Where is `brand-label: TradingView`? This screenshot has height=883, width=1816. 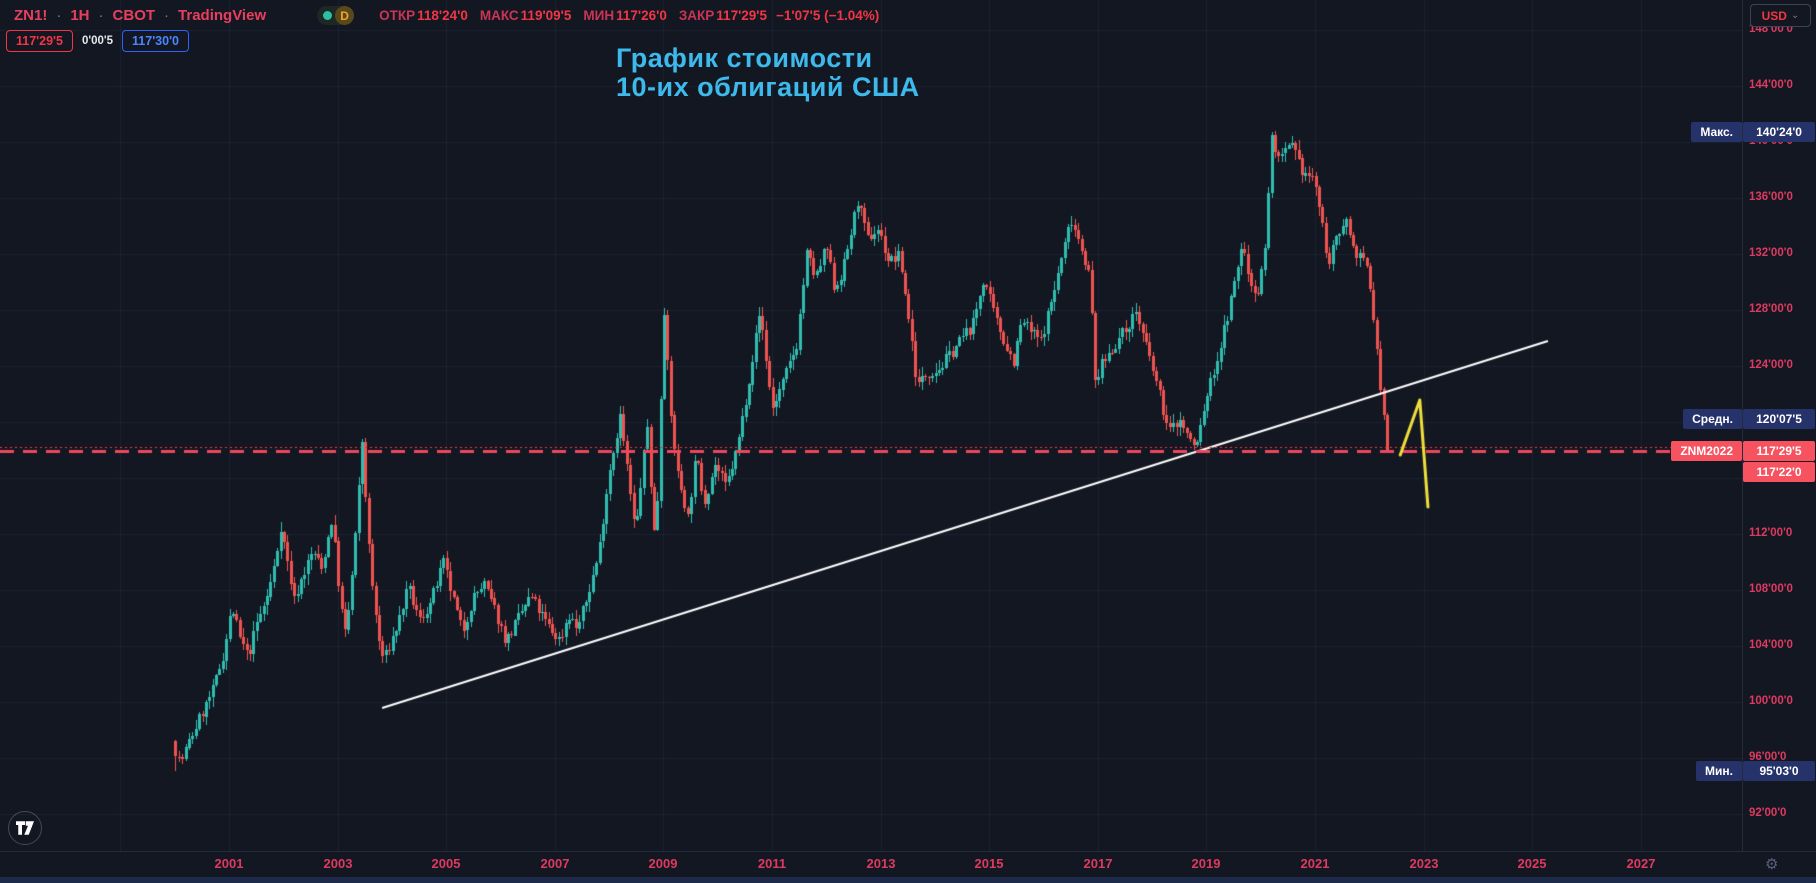
brand-label: TradingView is located at coordinates (222, 15).